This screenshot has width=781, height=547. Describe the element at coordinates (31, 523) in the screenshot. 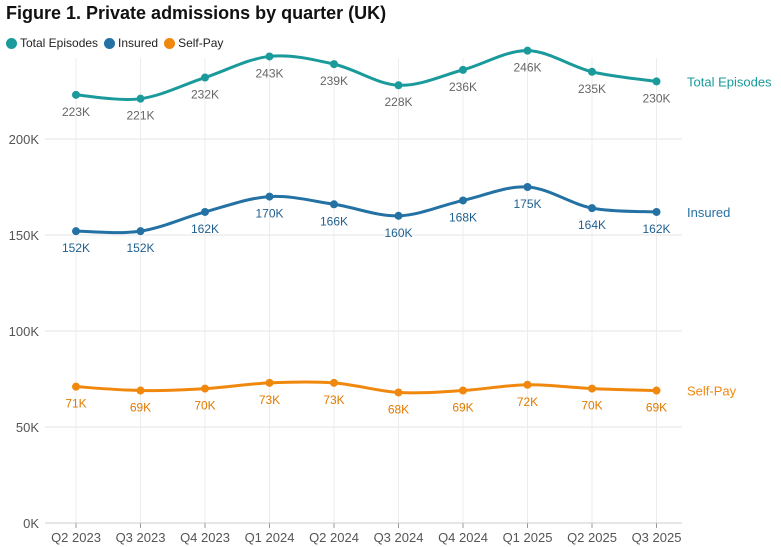

I see `y-tick-label: 0K` at that location.